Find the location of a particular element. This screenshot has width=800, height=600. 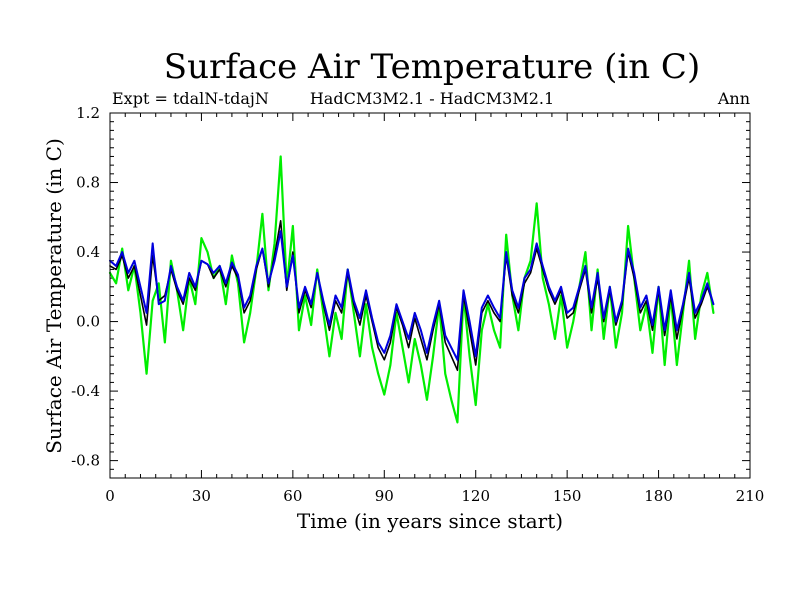

chart-subtitle-center: HadCM3M2.1 - HadCM3M2.1 is located at coordinates (432, 98).